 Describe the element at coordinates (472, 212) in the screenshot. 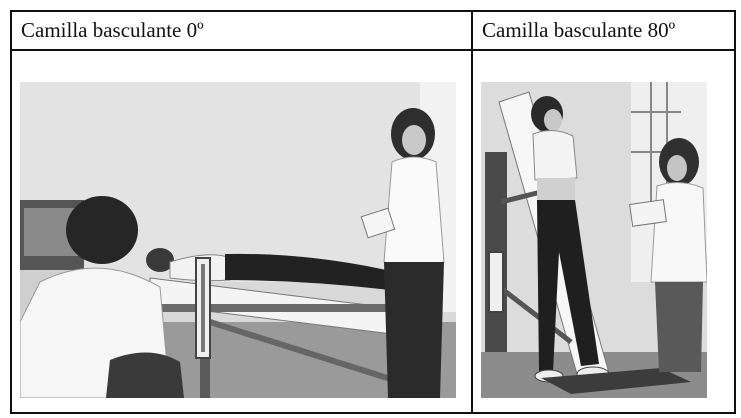

I see `table-column-divider` at that location.